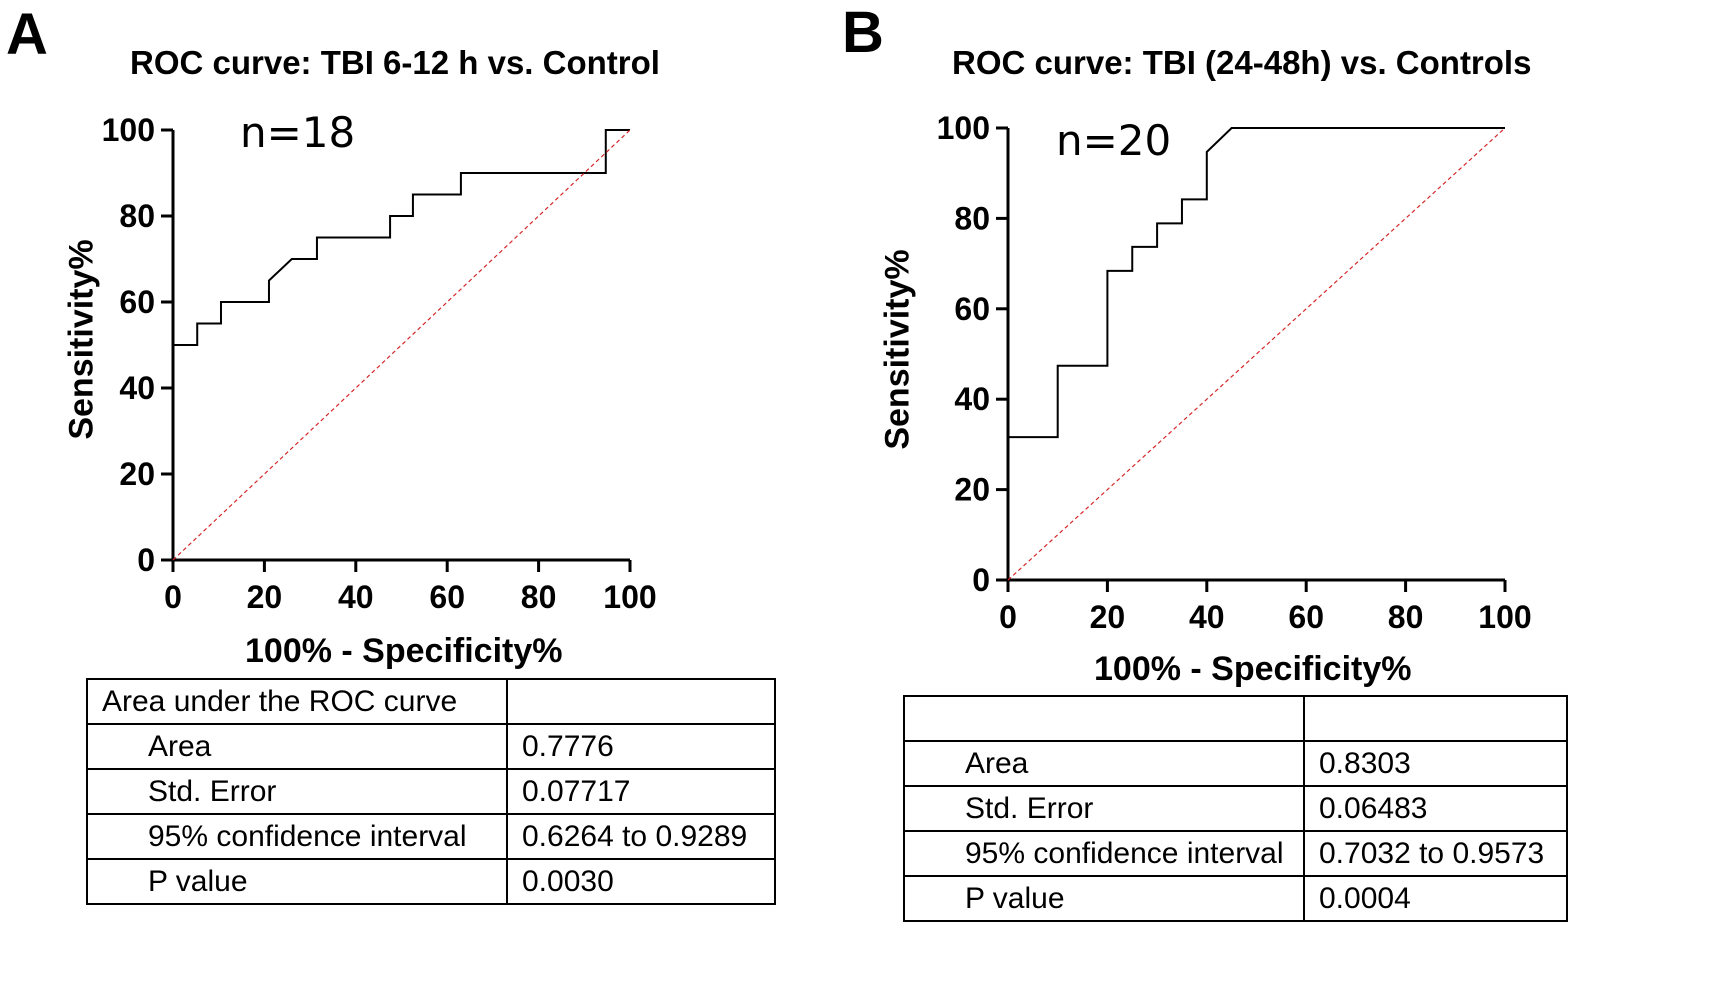 The height and width of the screenshot is (985, 1713). I want to click on y-tick-label-b: 20, so click(972, 490).